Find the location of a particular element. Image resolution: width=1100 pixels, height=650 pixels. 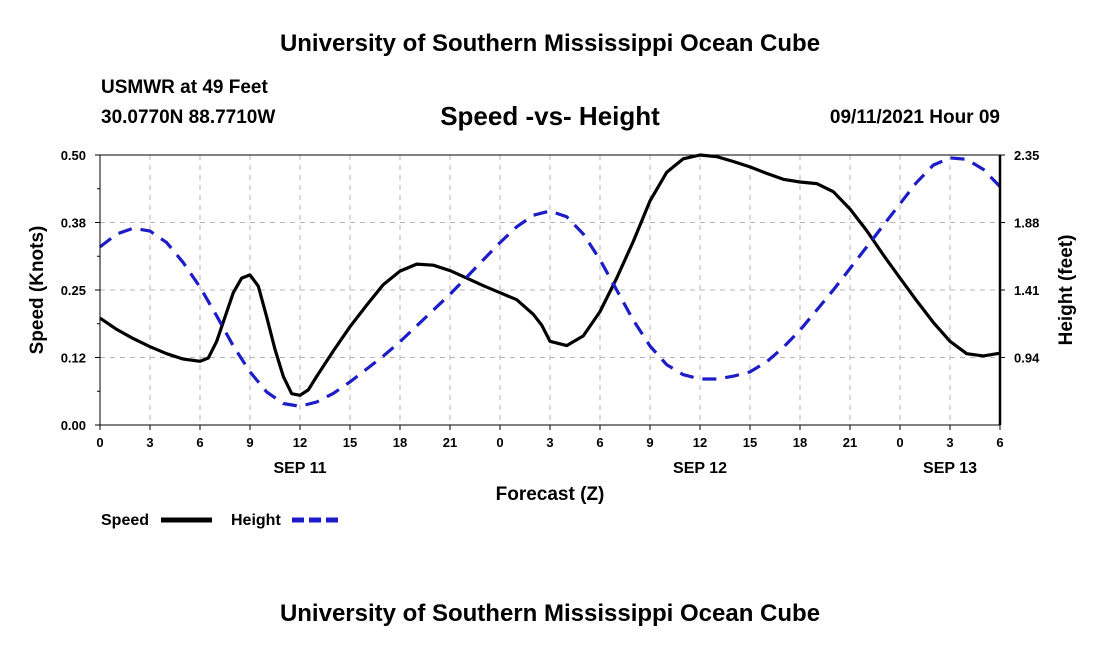

date-label: SEP 13 is located at coordinates (950, 468).